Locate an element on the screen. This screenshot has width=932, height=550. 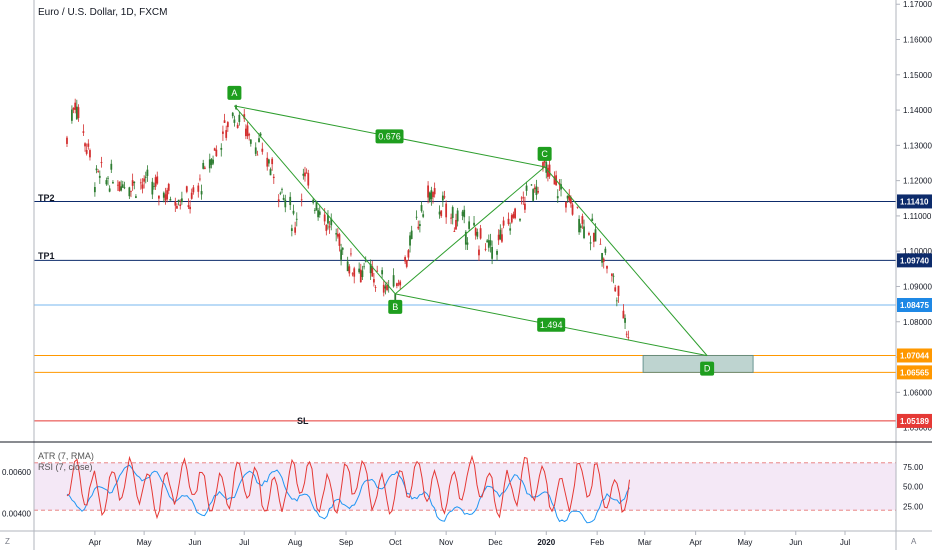
tp1-line-tag-bg is located at coordinates (914, 260).